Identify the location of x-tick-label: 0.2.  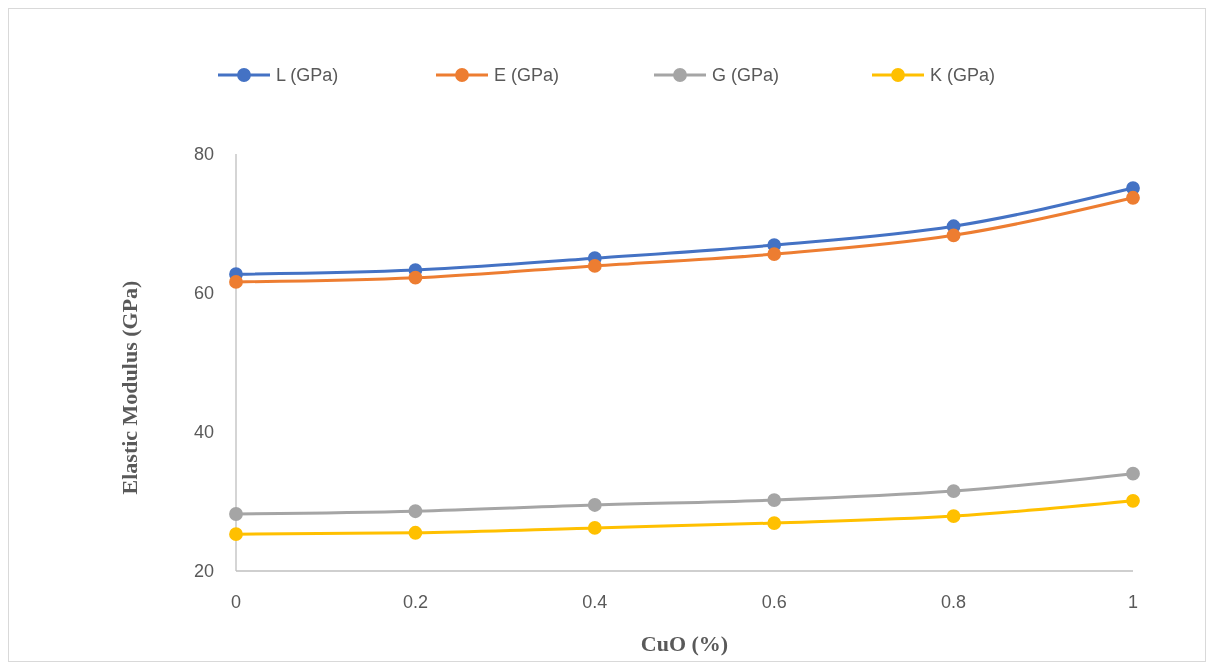
(415, 602).